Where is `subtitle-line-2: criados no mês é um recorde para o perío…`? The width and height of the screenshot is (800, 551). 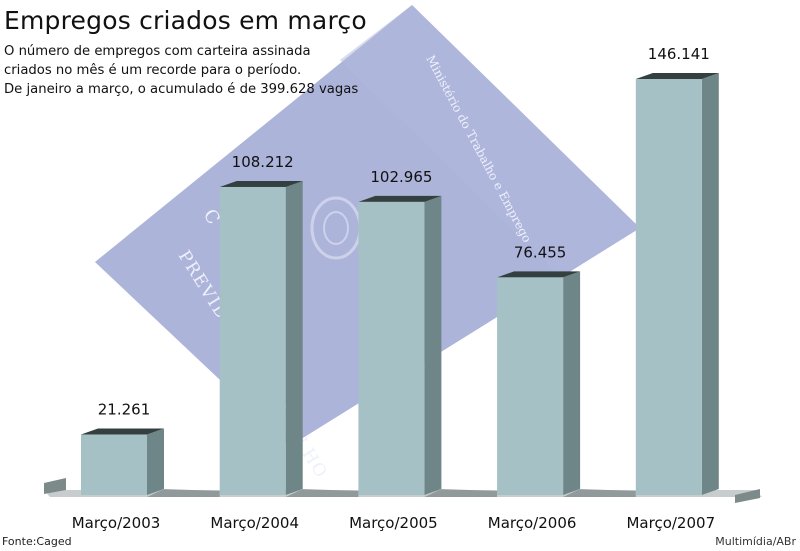 subtitle-line-2: criados no mês é um recorde para o perío… is located at coordinates (153, 70).